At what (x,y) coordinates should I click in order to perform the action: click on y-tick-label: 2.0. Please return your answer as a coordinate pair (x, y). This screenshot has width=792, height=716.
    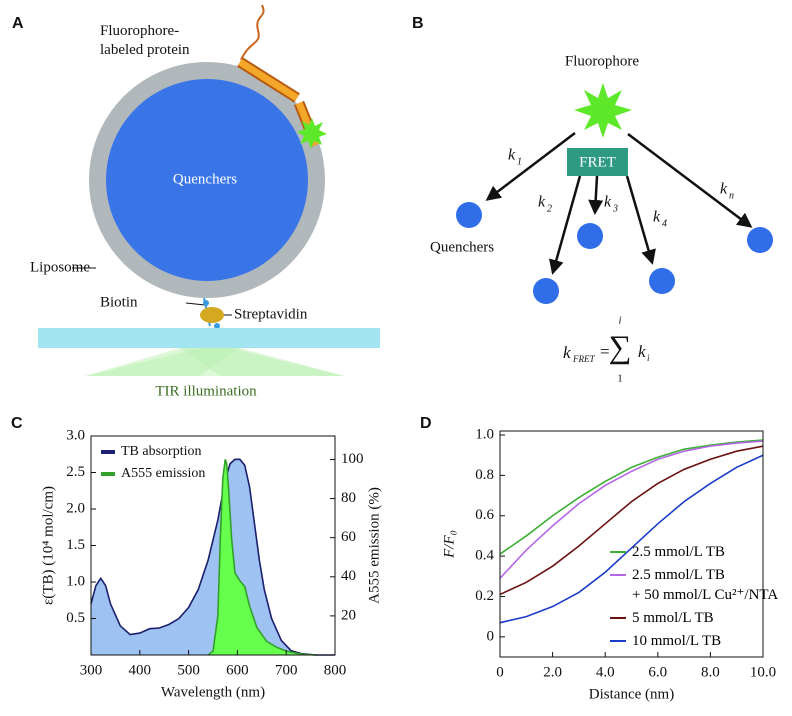
    Looking at the image, I should click on (75, 508).